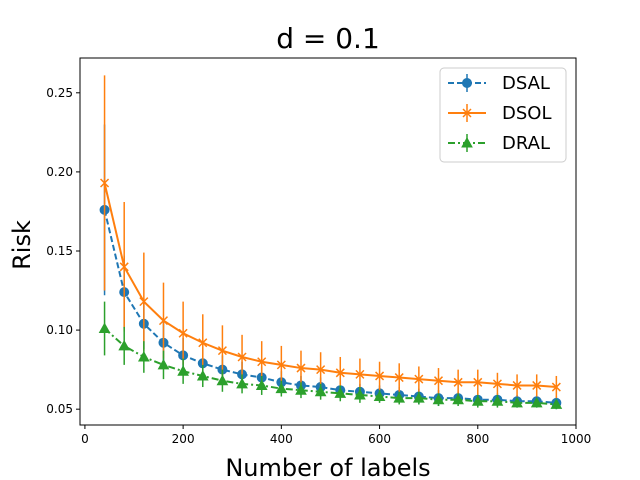 Image resolution: width=640 pixels, height=480 pixels. I want to click on legend-dral-label: DRAL, so click(526, 143).